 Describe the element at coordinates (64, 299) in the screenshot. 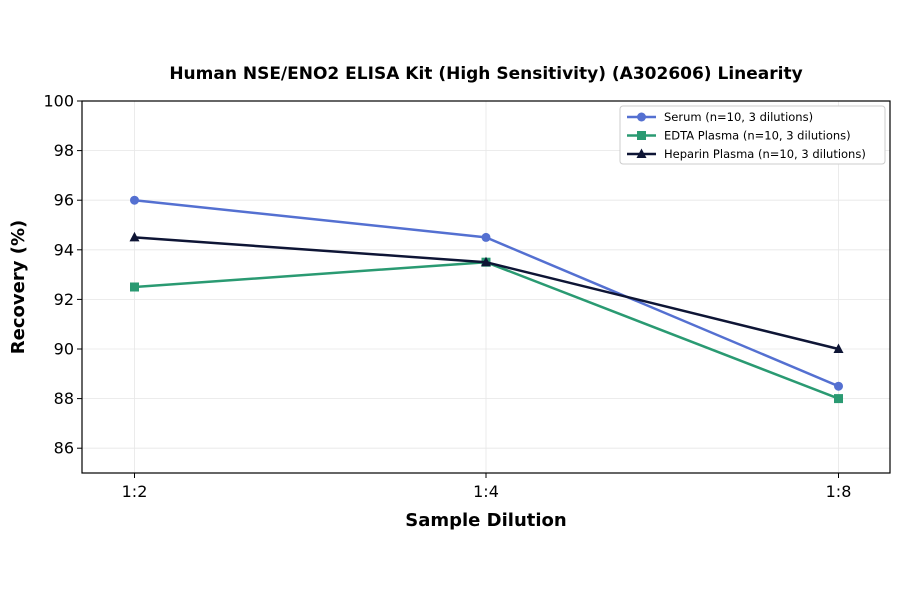

I see `y-tick-label: 92` at that location.